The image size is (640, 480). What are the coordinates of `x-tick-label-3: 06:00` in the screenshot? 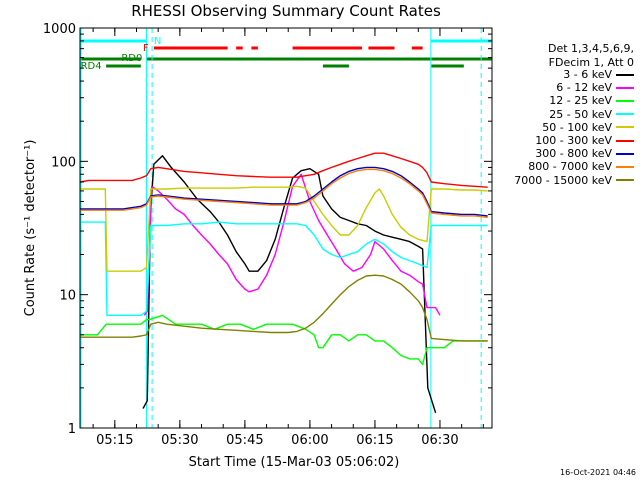 It's located at (309, 440).